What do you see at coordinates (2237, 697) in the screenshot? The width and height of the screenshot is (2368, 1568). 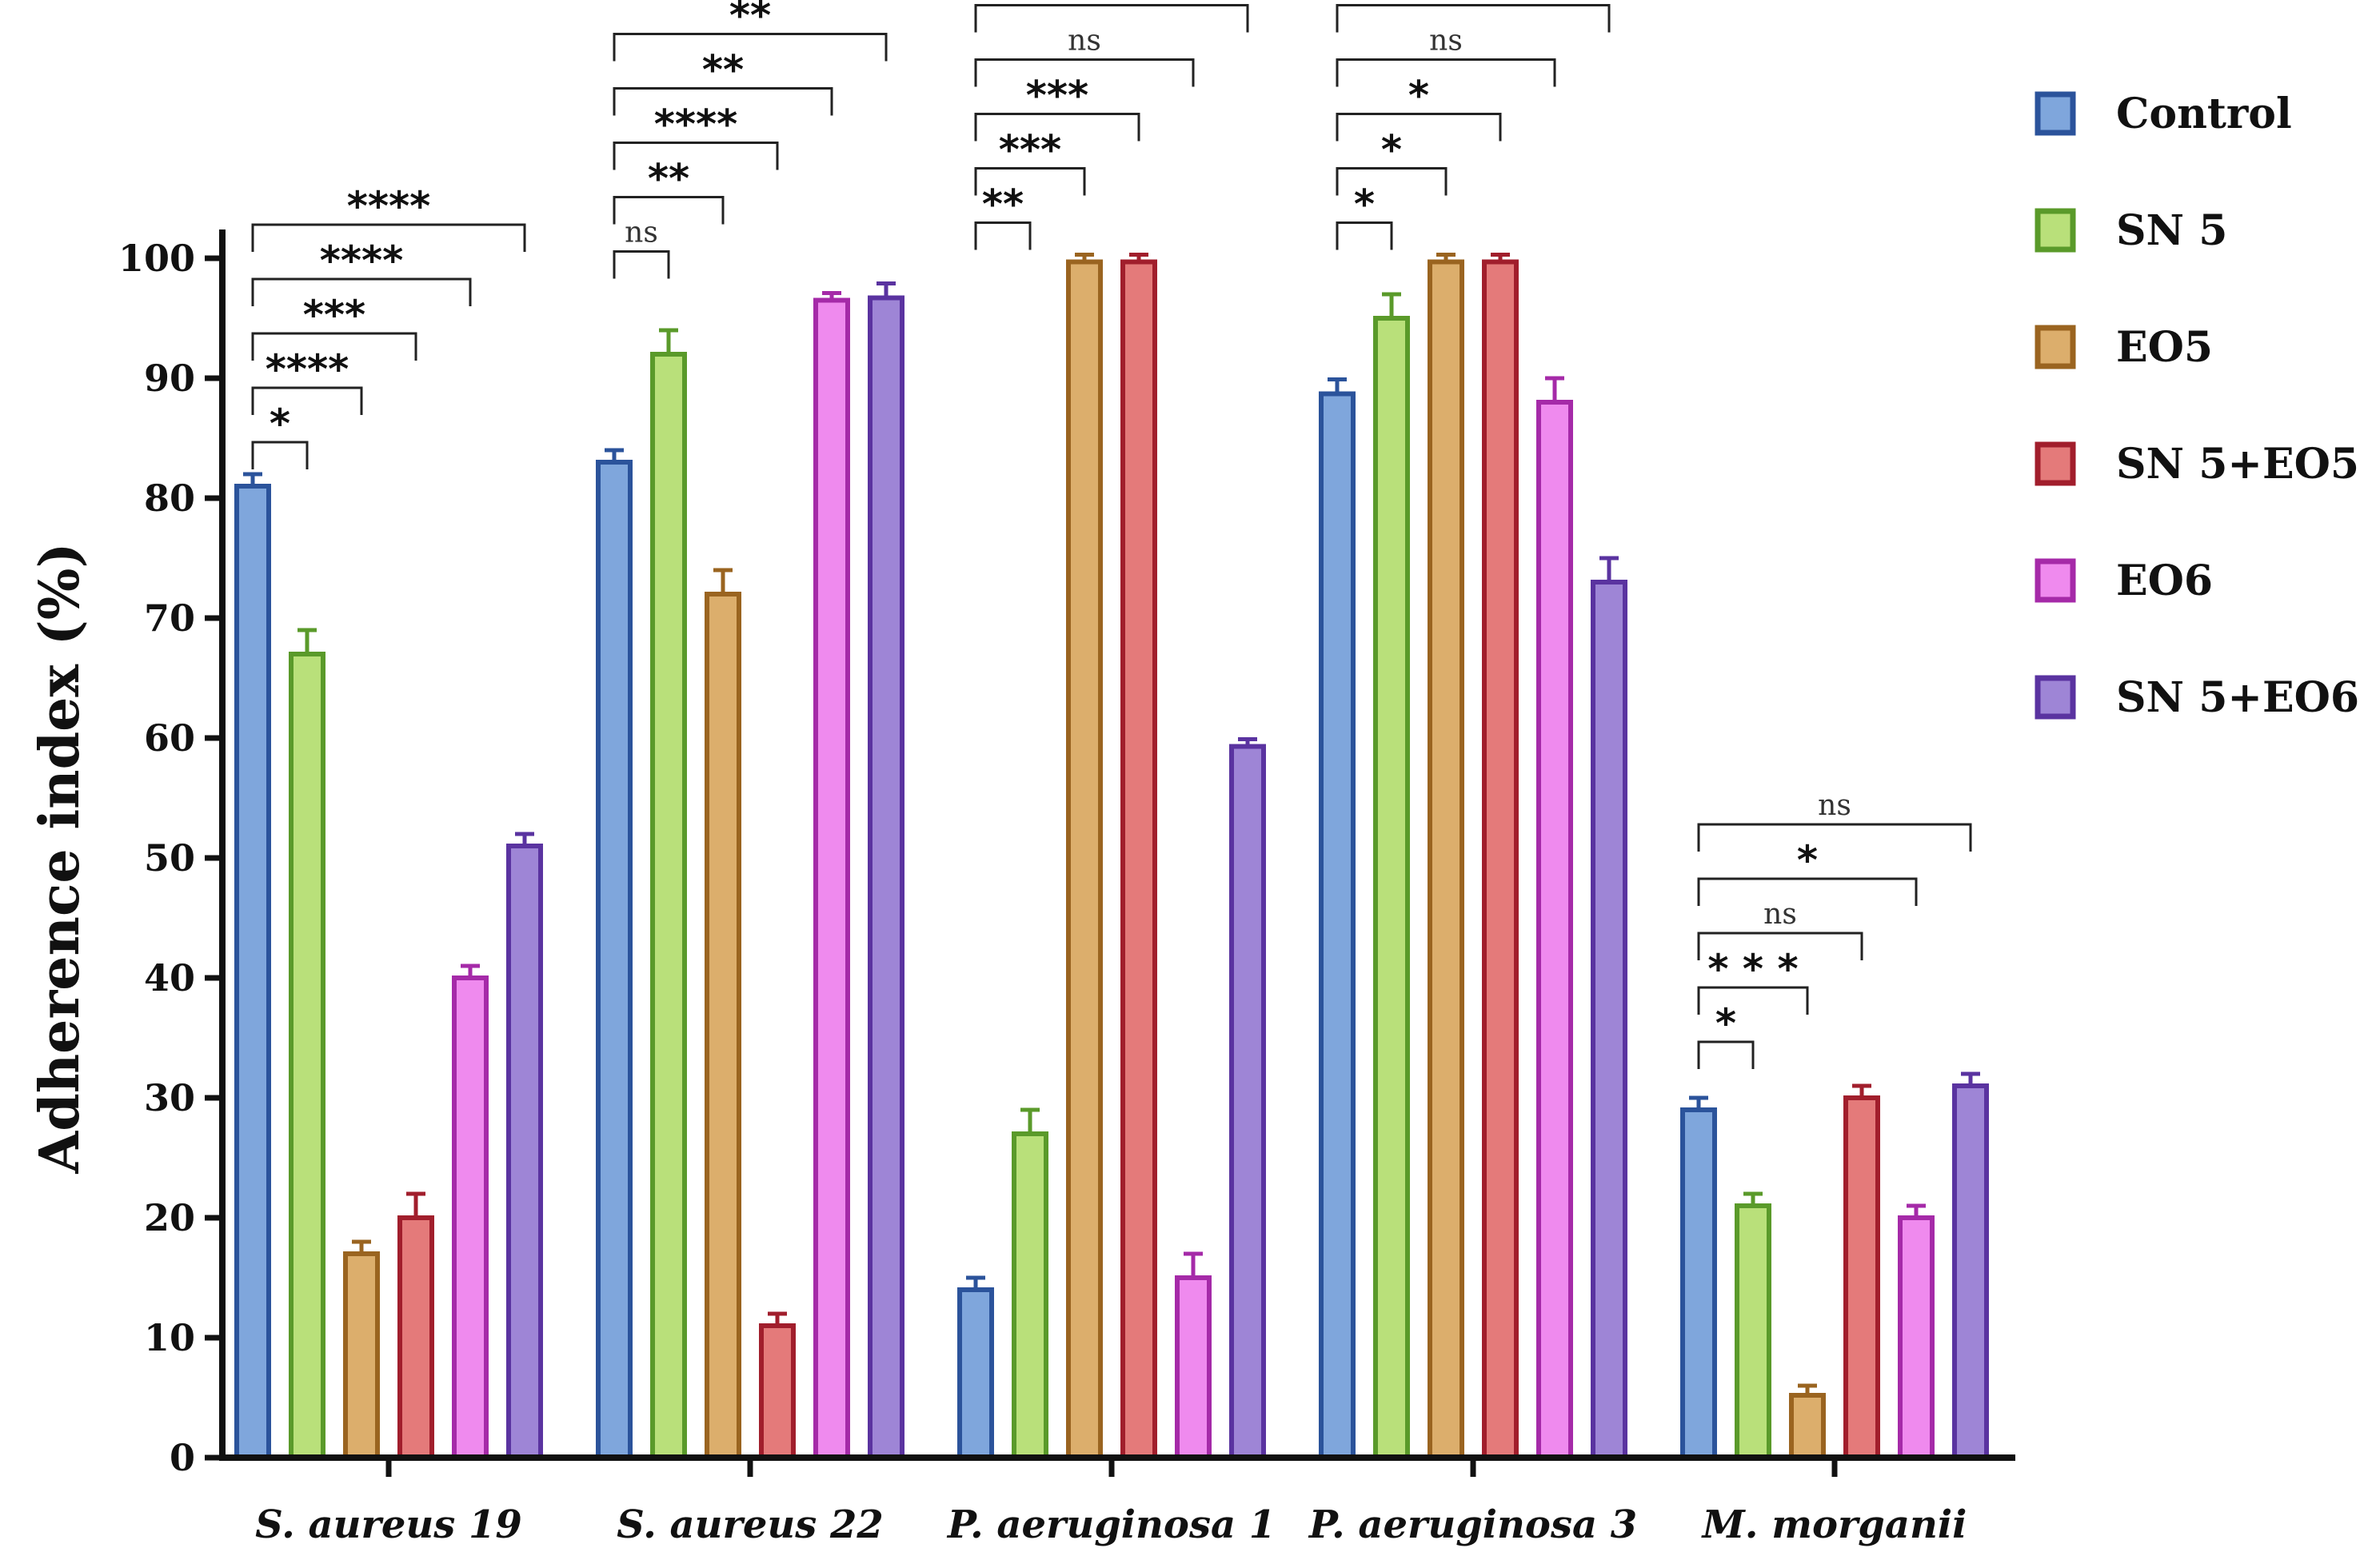 I see `legend-label: SN 5+EO6` at bounding box center [2237, 697].